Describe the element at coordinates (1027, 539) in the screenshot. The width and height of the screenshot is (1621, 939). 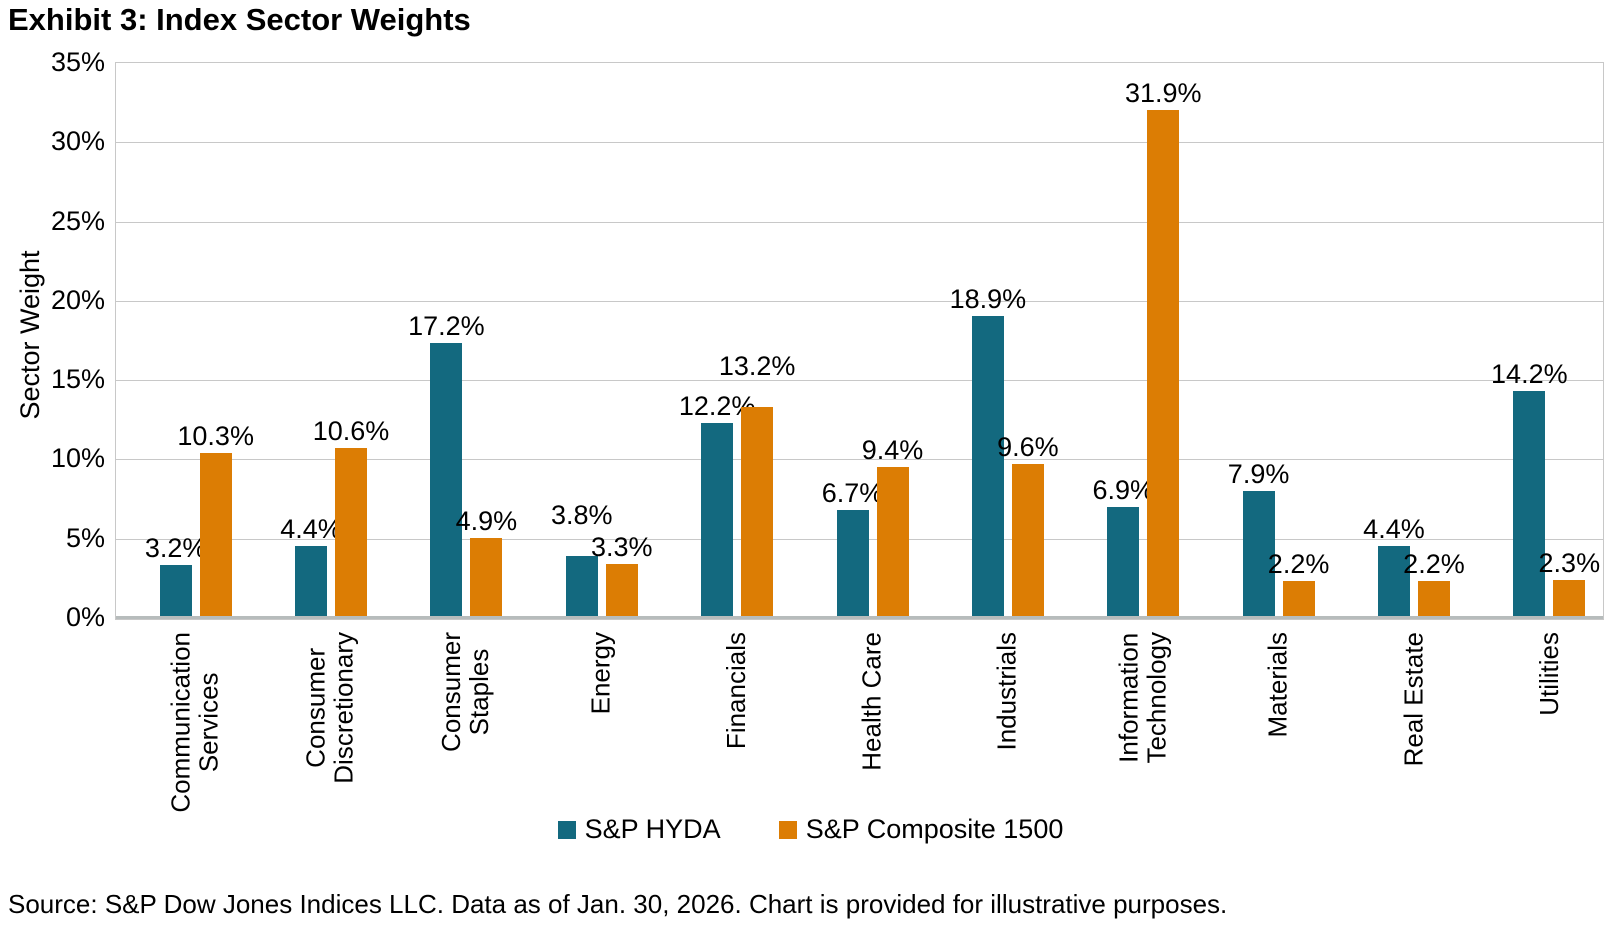
I see `bar-s-p-composite-1500-industrials` at that location.